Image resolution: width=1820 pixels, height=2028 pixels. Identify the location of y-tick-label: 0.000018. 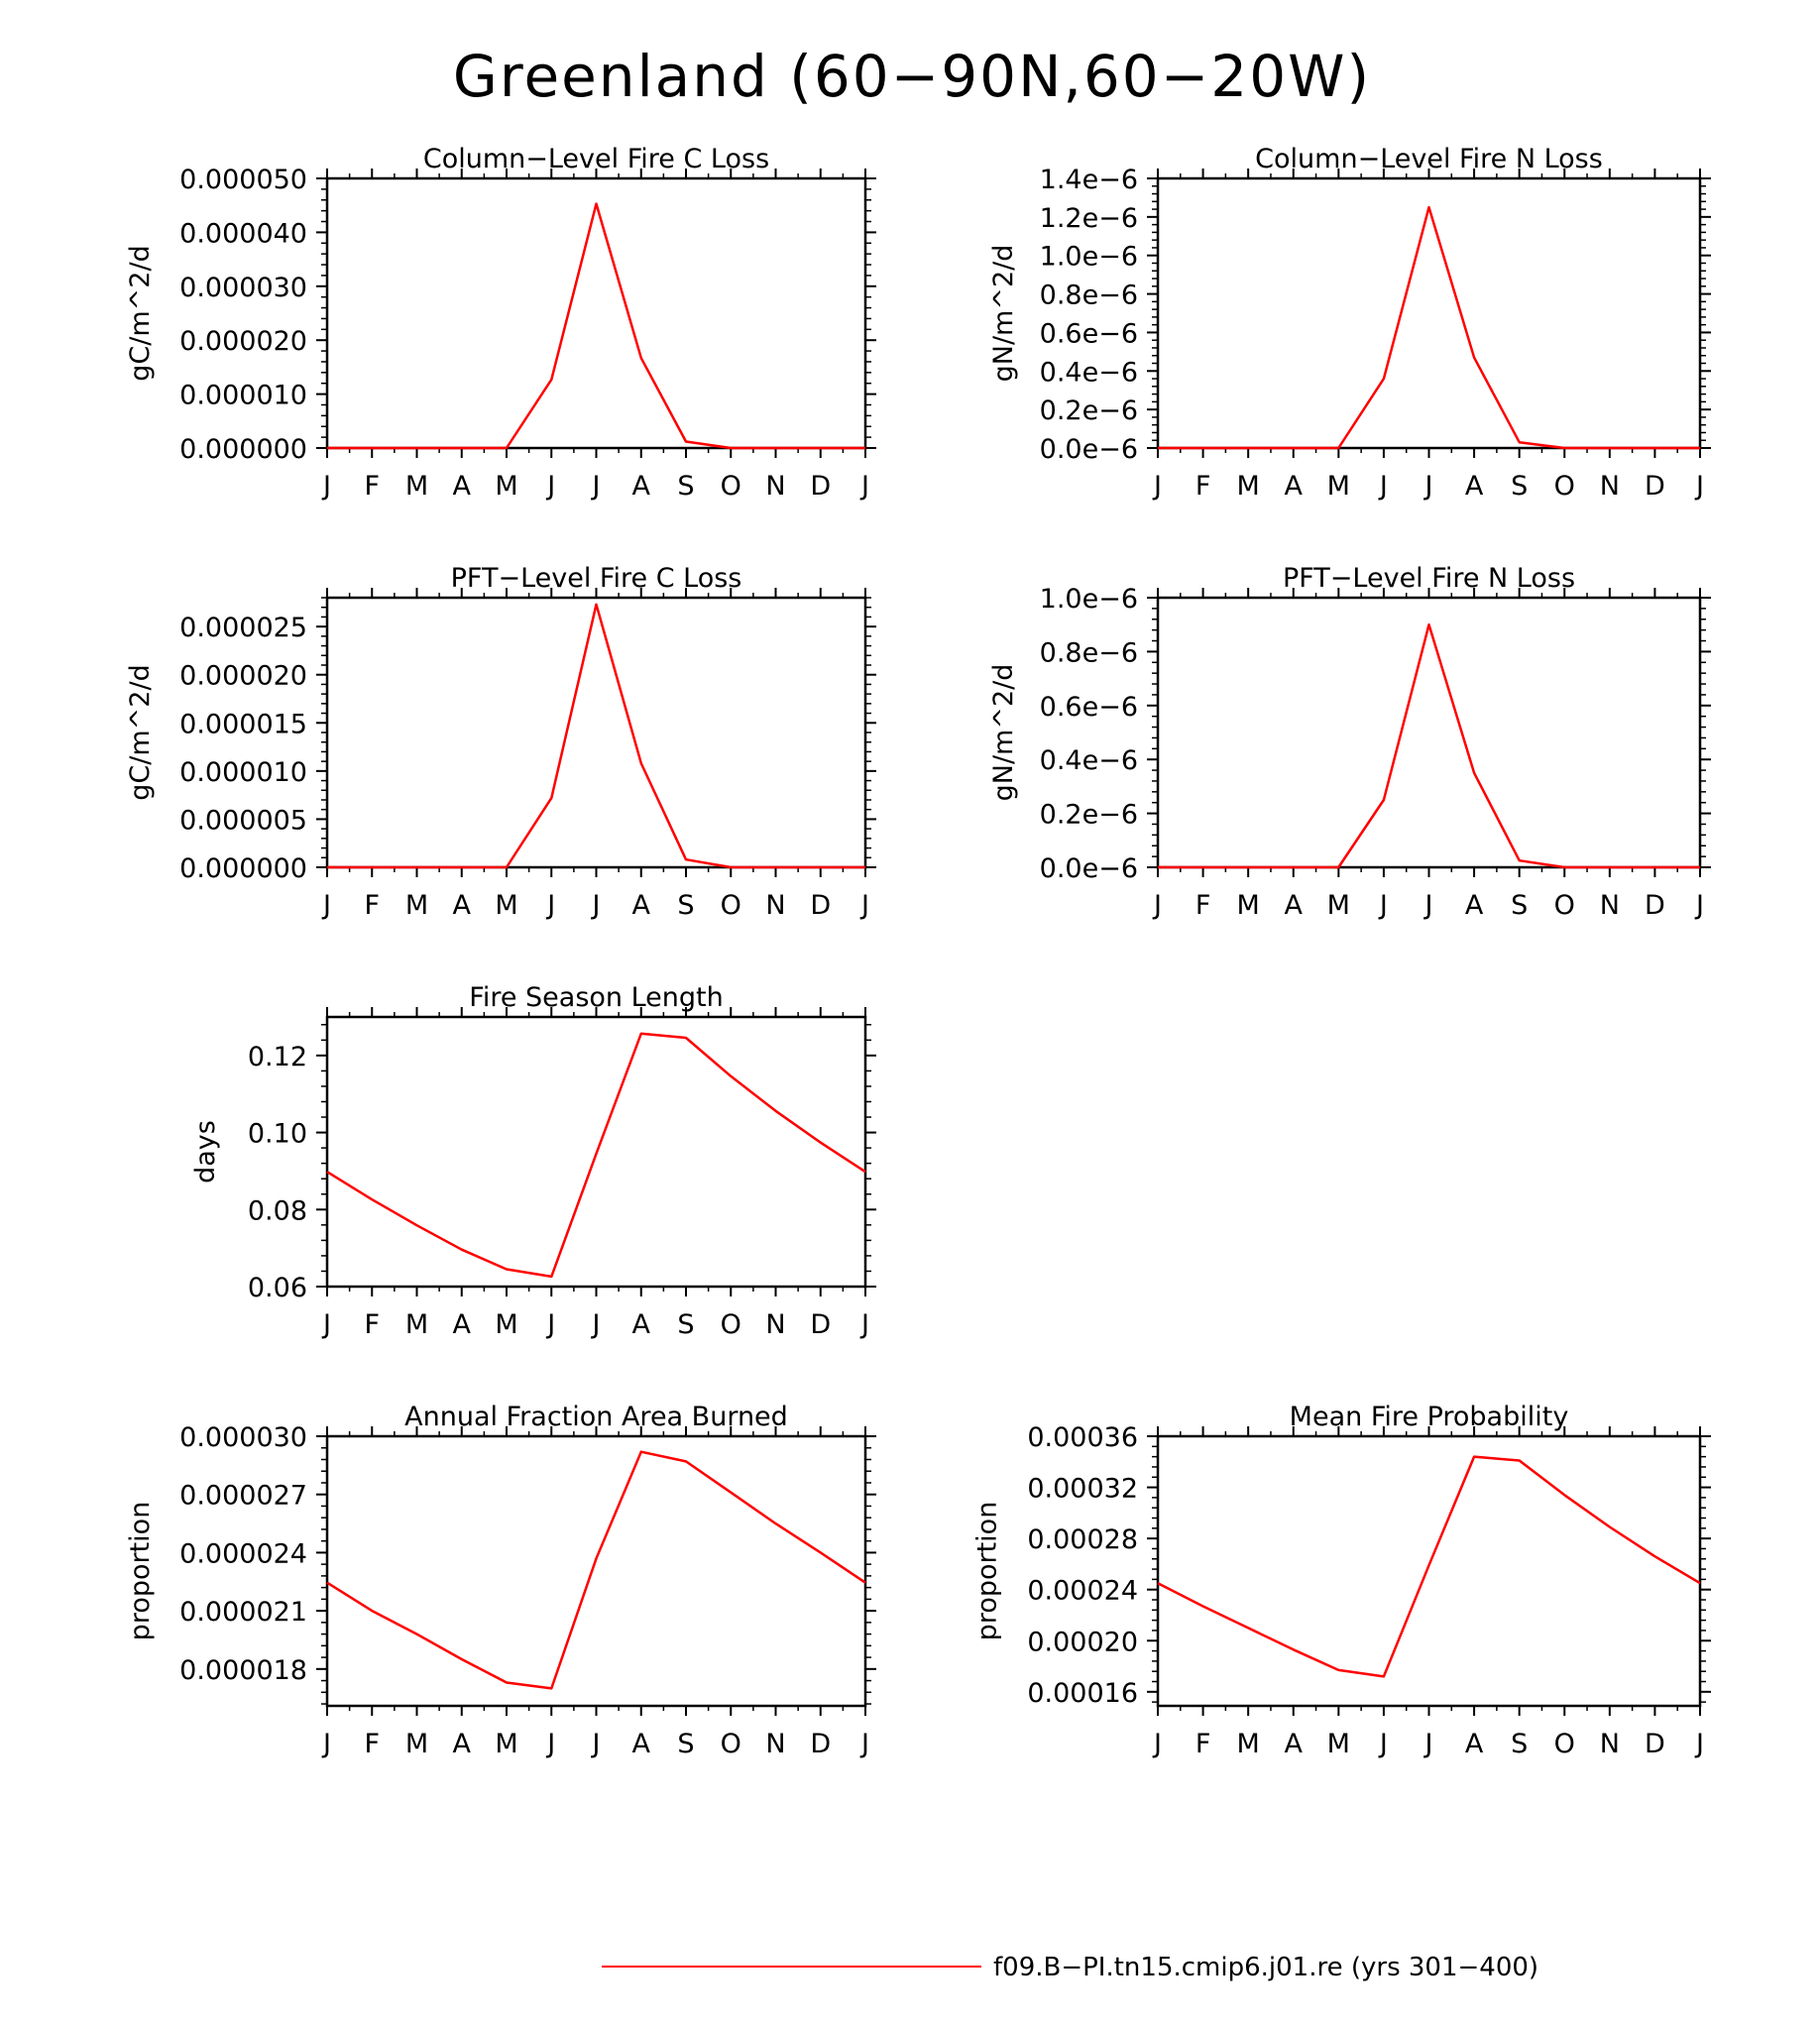
(243, 1670).